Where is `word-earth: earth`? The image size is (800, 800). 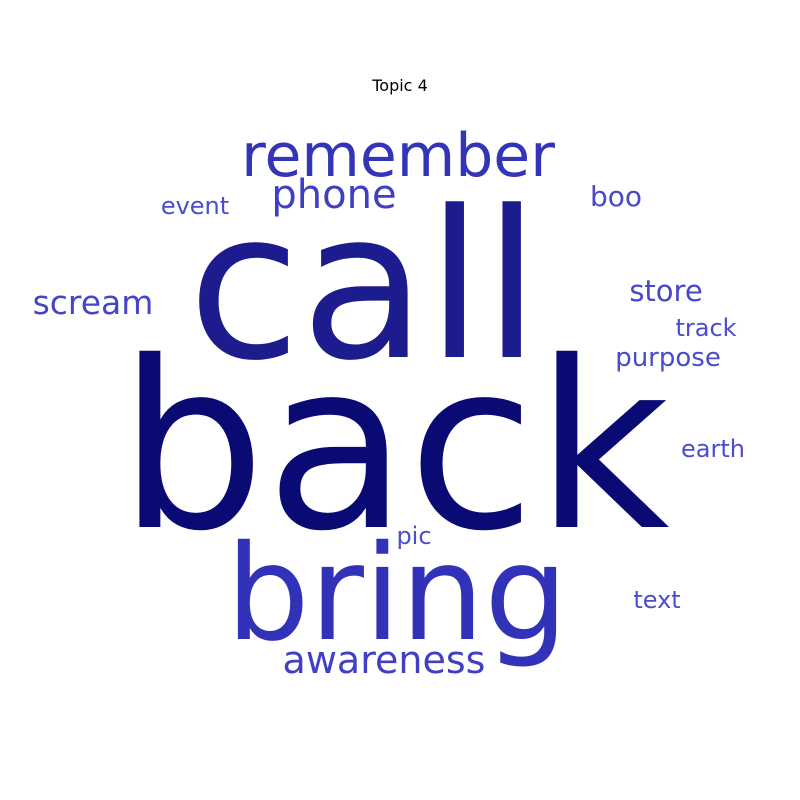
word-earth: earth is located at coordinates (713, 449).